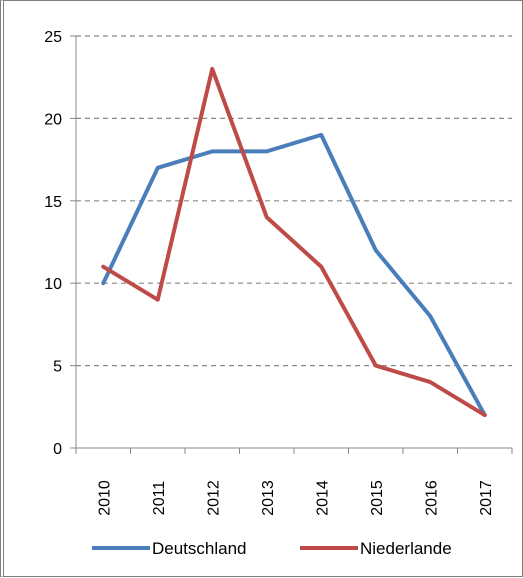 This screenshot has height=578, width=523. Describe the element at coordinates (57, 449) in the screenshot. I see `y-tick-label-0: 0` at that location.